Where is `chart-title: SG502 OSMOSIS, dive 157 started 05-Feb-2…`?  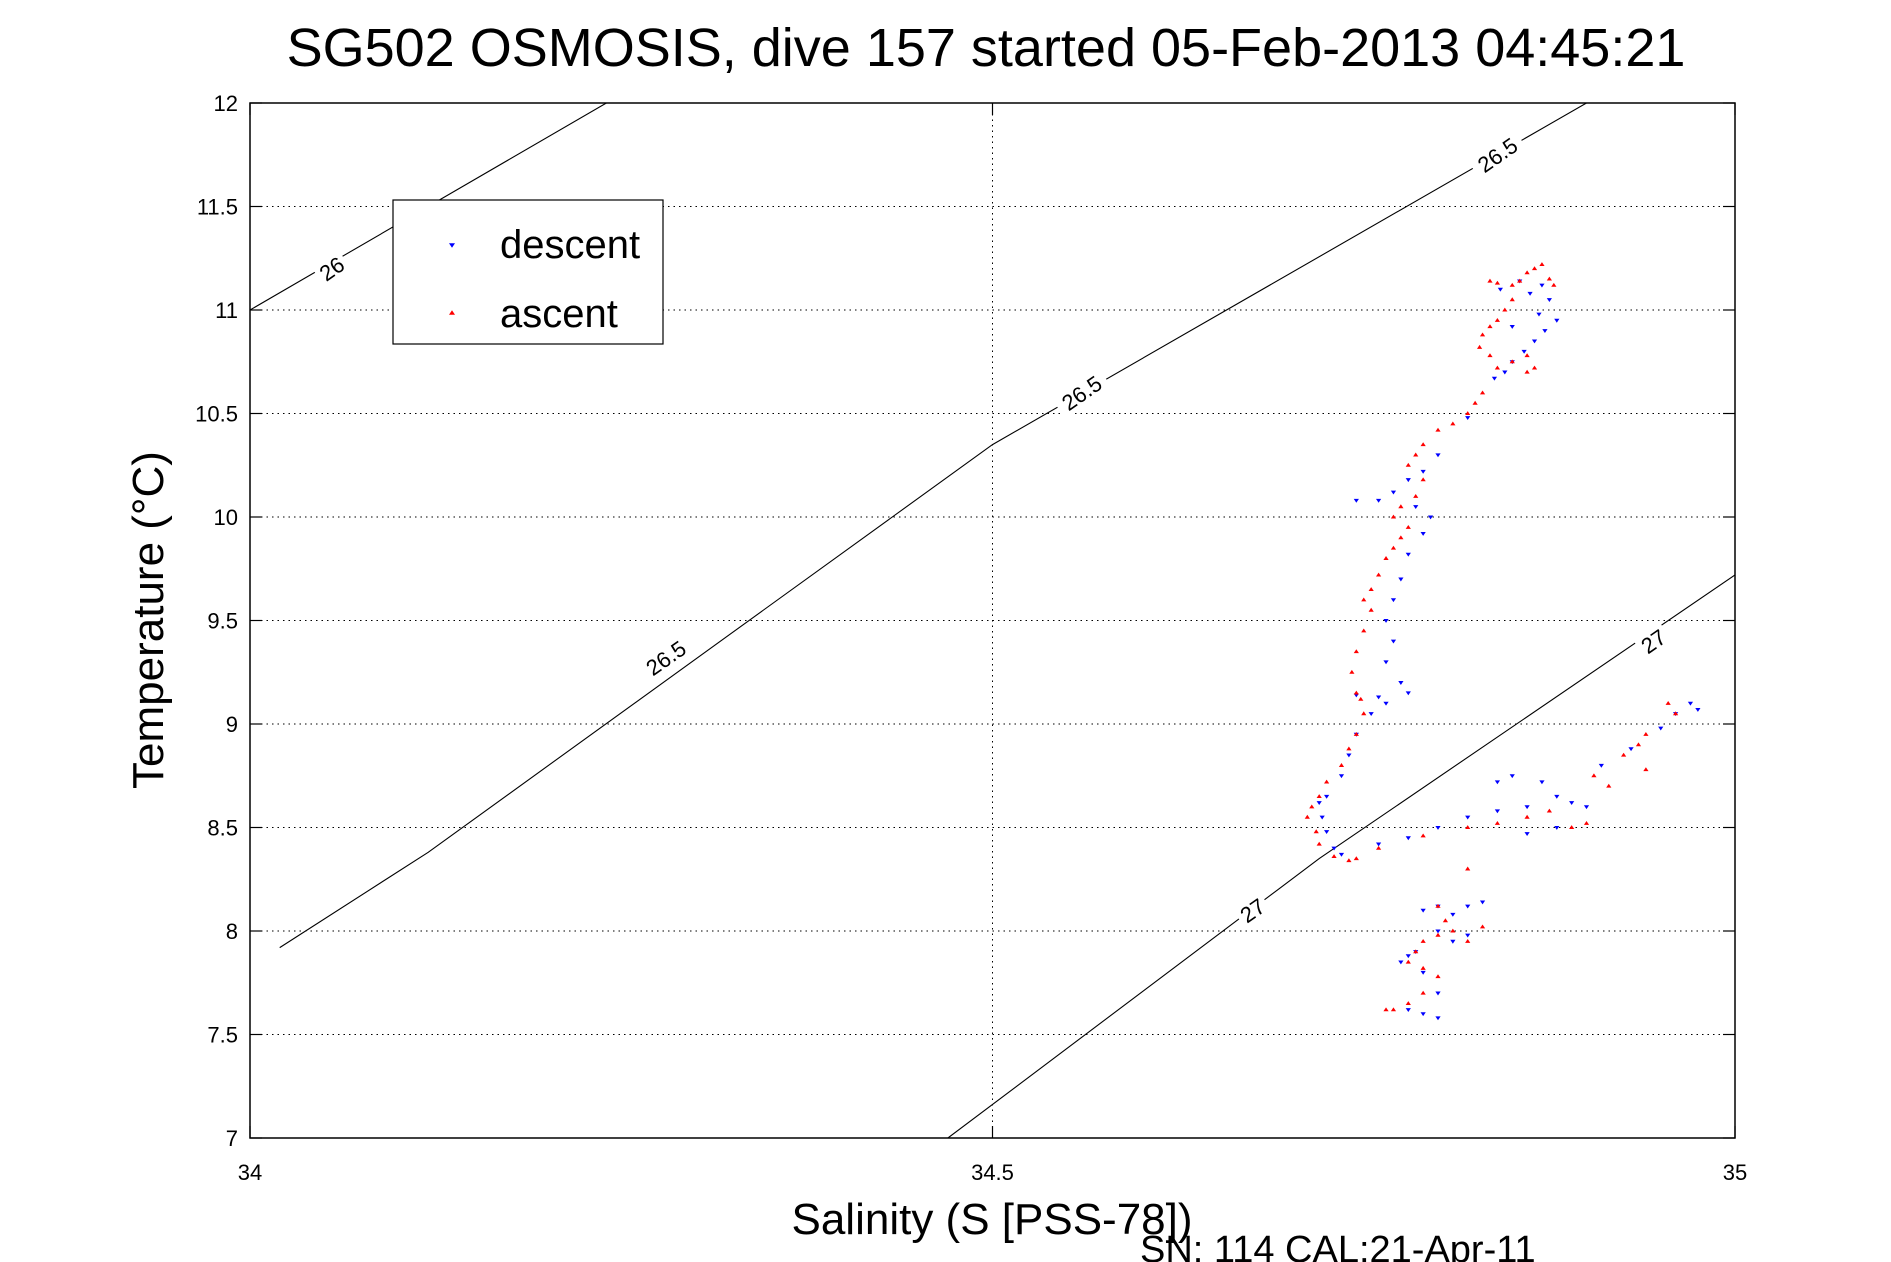 chart-title: SG502 OSMOSIS, dive 157 started 05-Feb-2… is located at coordinates (986, 48).